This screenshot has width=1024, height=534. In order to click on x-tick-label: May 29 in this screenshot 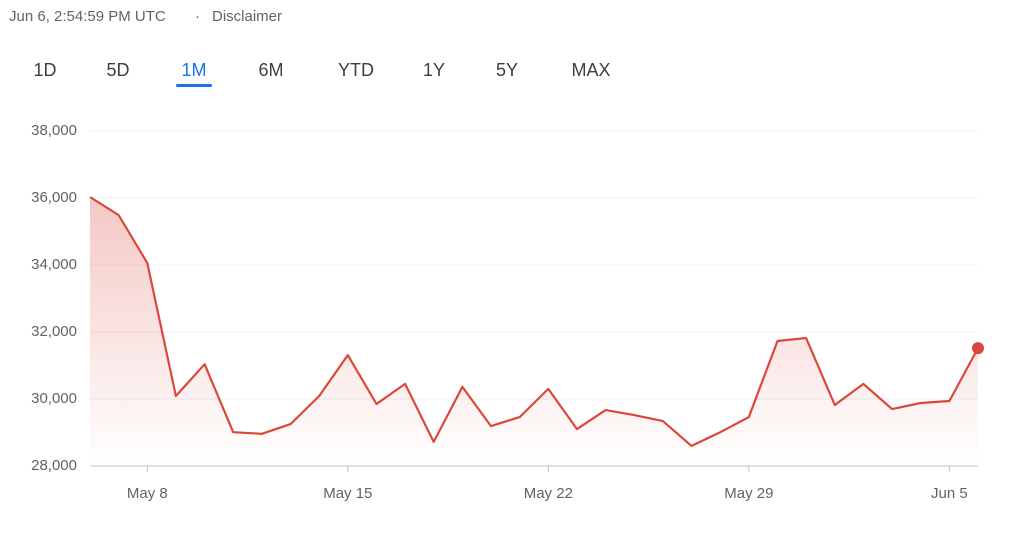, I will do `click(748, 493)`.